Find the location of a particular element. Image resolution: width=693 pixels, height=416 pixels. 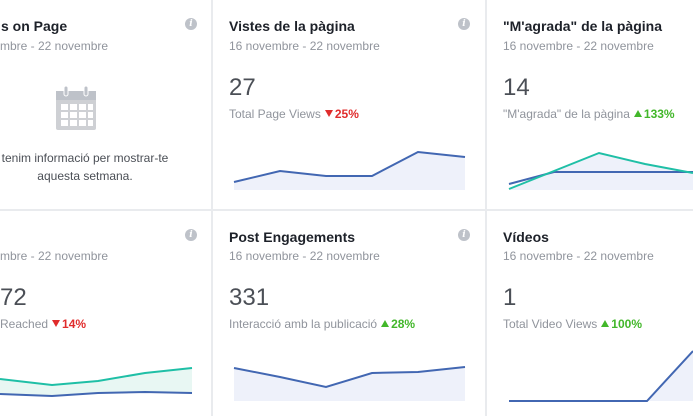

metric-label-row: Total Page Views 25% is located at coordinates (294, 114).